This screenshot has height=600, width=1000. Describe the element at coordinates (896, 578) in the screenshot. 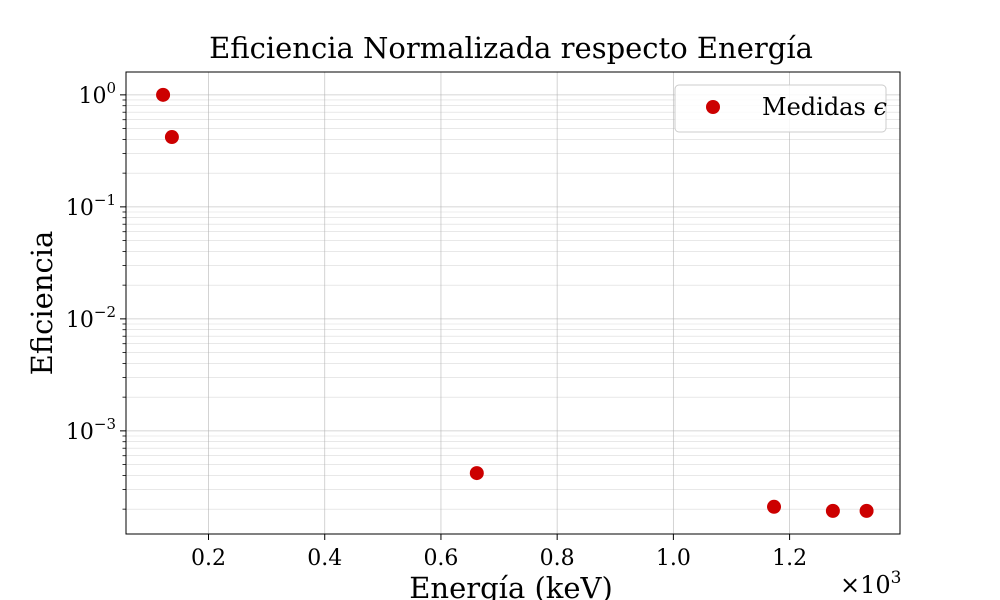

I see `x-axis-scale-exponent: 3` at that location.